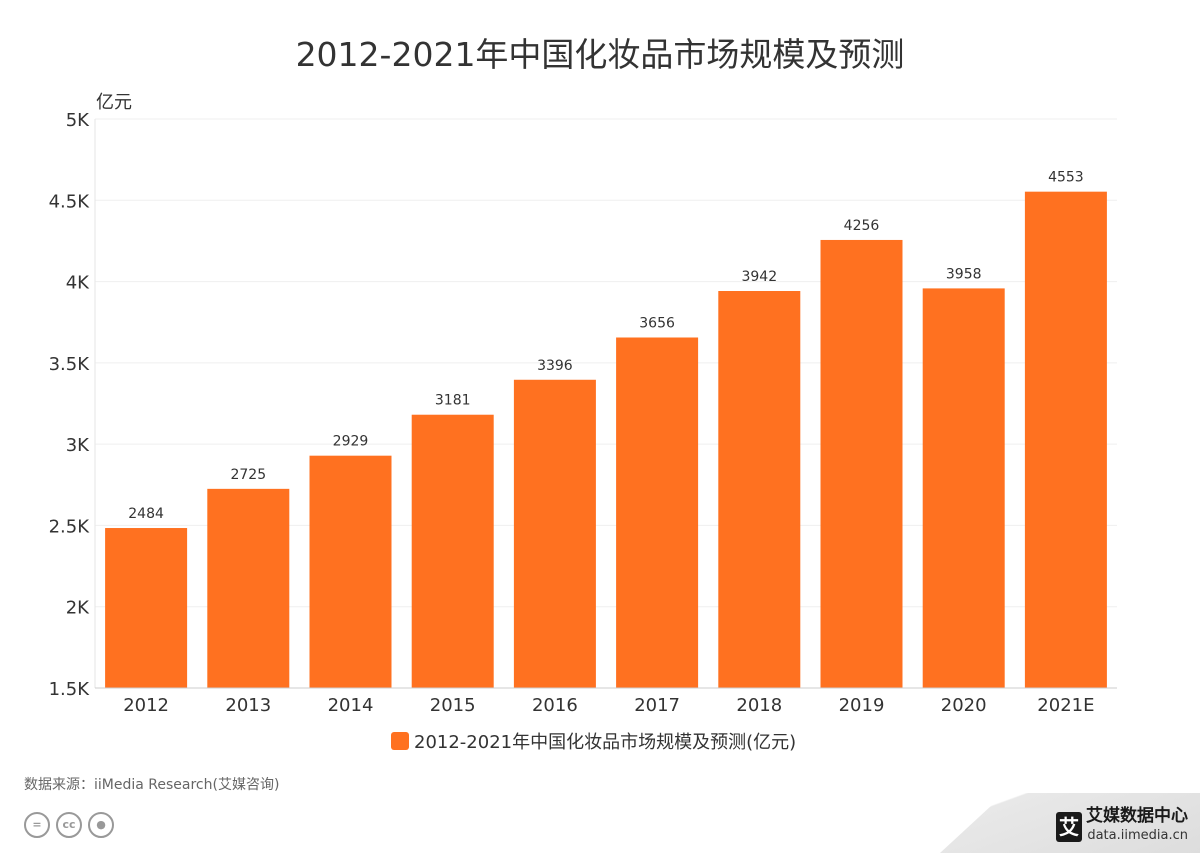  I want to click on bar-2016, so click(554, 533).